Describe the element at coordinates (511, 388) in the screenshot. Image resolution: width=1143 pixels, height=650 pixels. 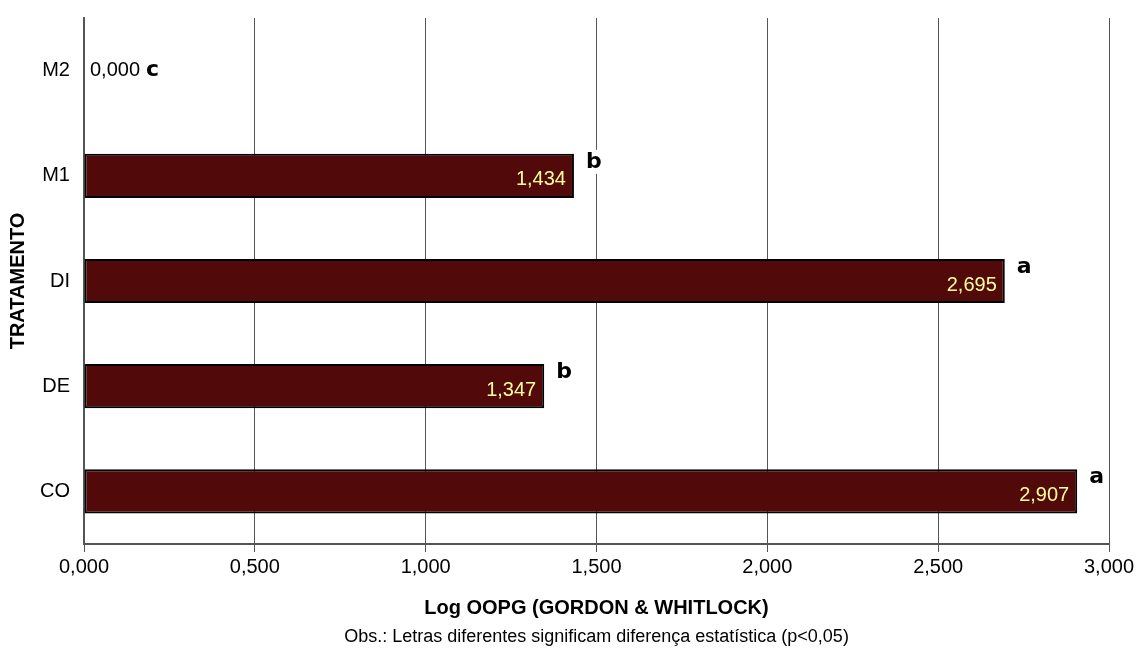
I see `data-label: 1,347` at that location.